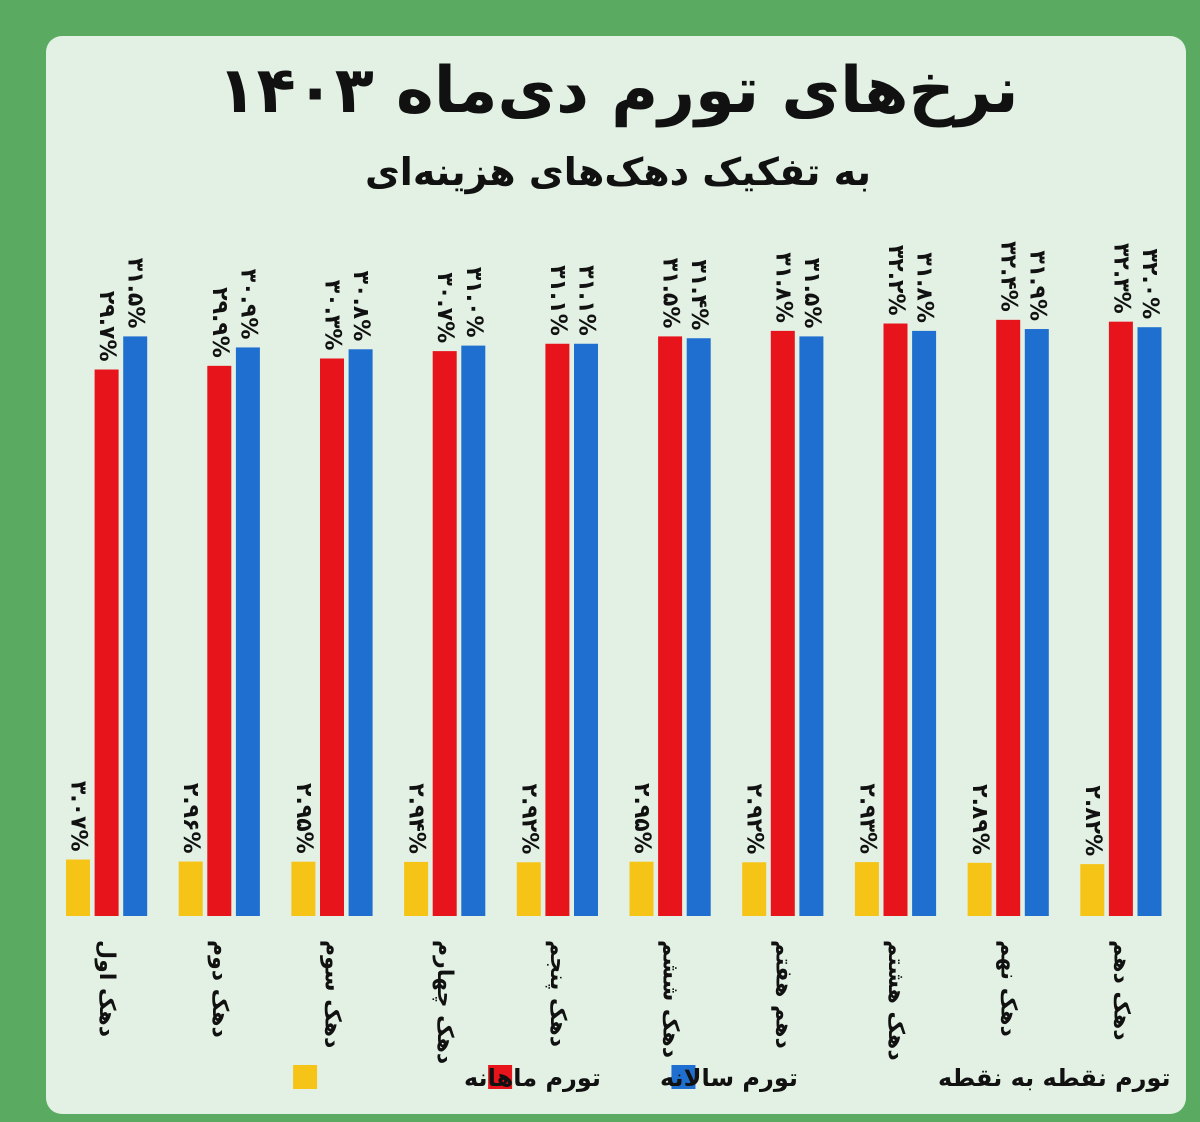 The height and width of the screenshot is (1122, 1200). What do you see at coordinates (782, 994) in the screenshot?
I see `category-label: دهم هفتم` at bounding box center [782, 994].